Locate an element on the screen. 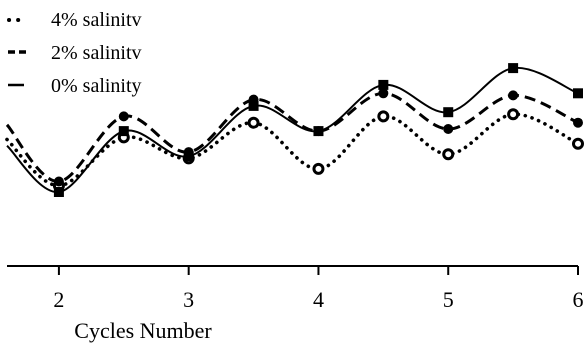 The height and width of the screenshot is (351, 587). legend-label-1: 2% salinitv is located at coordinates (96, 53).